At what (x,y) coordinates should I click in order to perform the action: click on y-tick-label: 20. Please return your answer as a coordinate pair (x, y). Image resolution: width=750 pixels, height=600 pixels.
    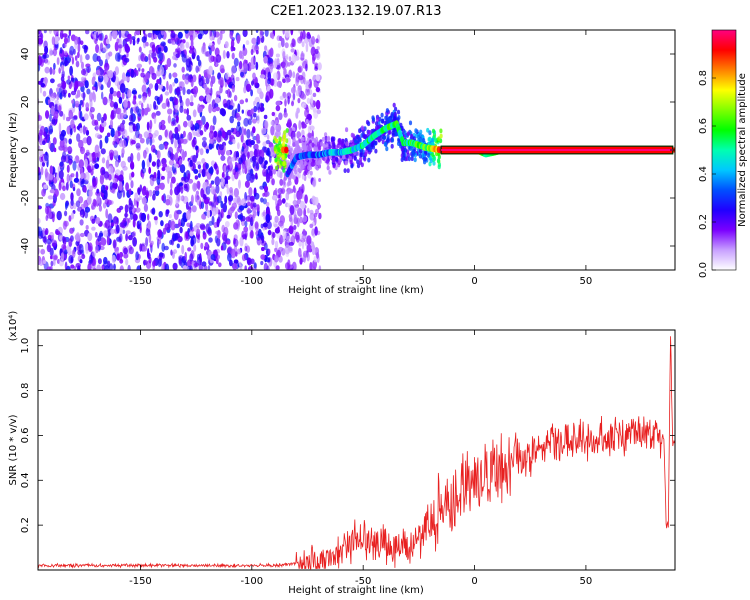
    Looking at the image, I should click on (25, 102).